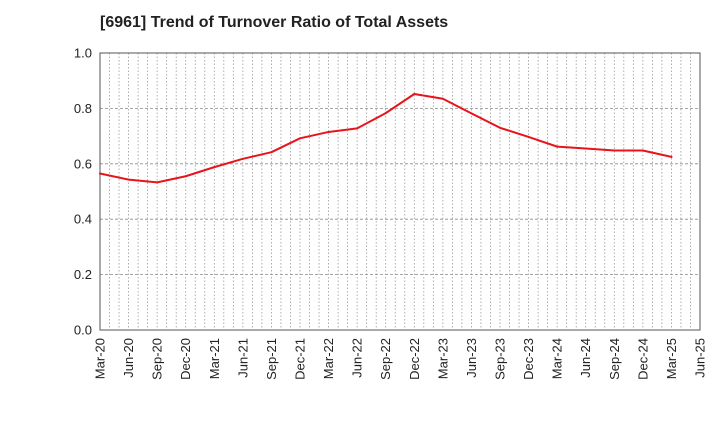  Describe the element at coordinates (614, 359) in the screenshot. I see `x-tick-label: Sep-24` at that location.